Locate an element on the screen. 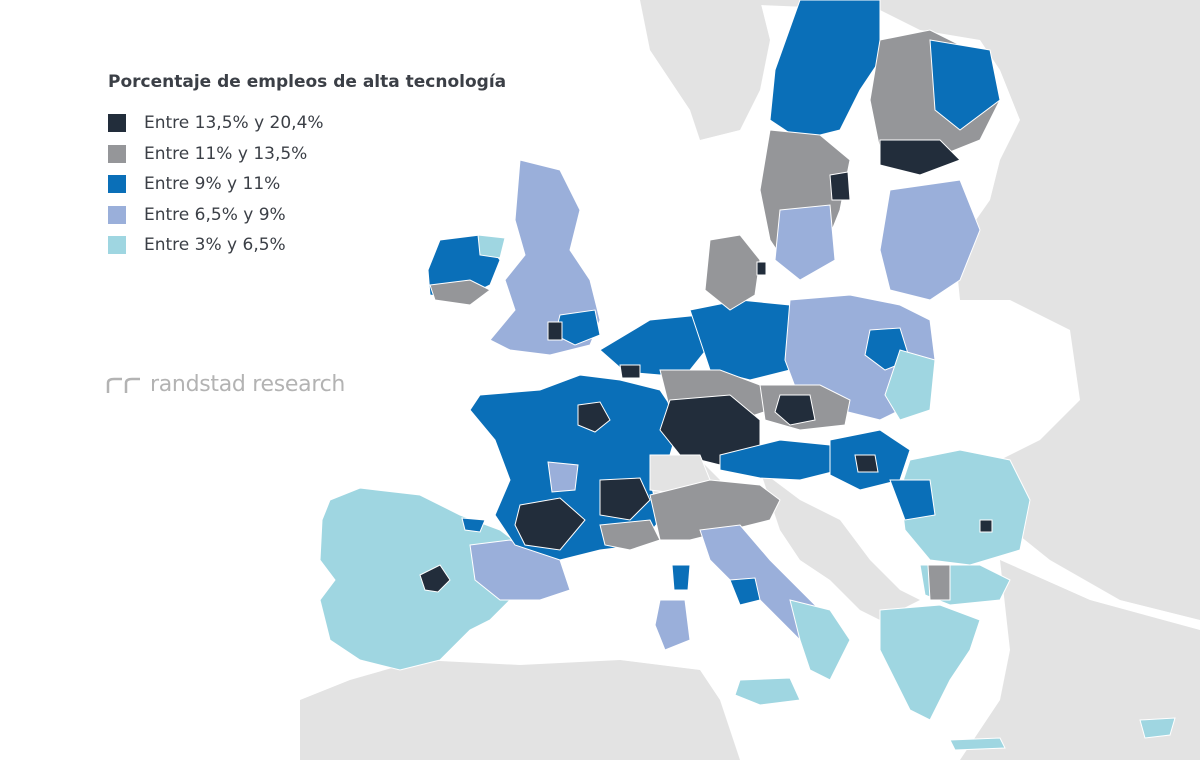  region-centre is located at coordinates (563, 477).